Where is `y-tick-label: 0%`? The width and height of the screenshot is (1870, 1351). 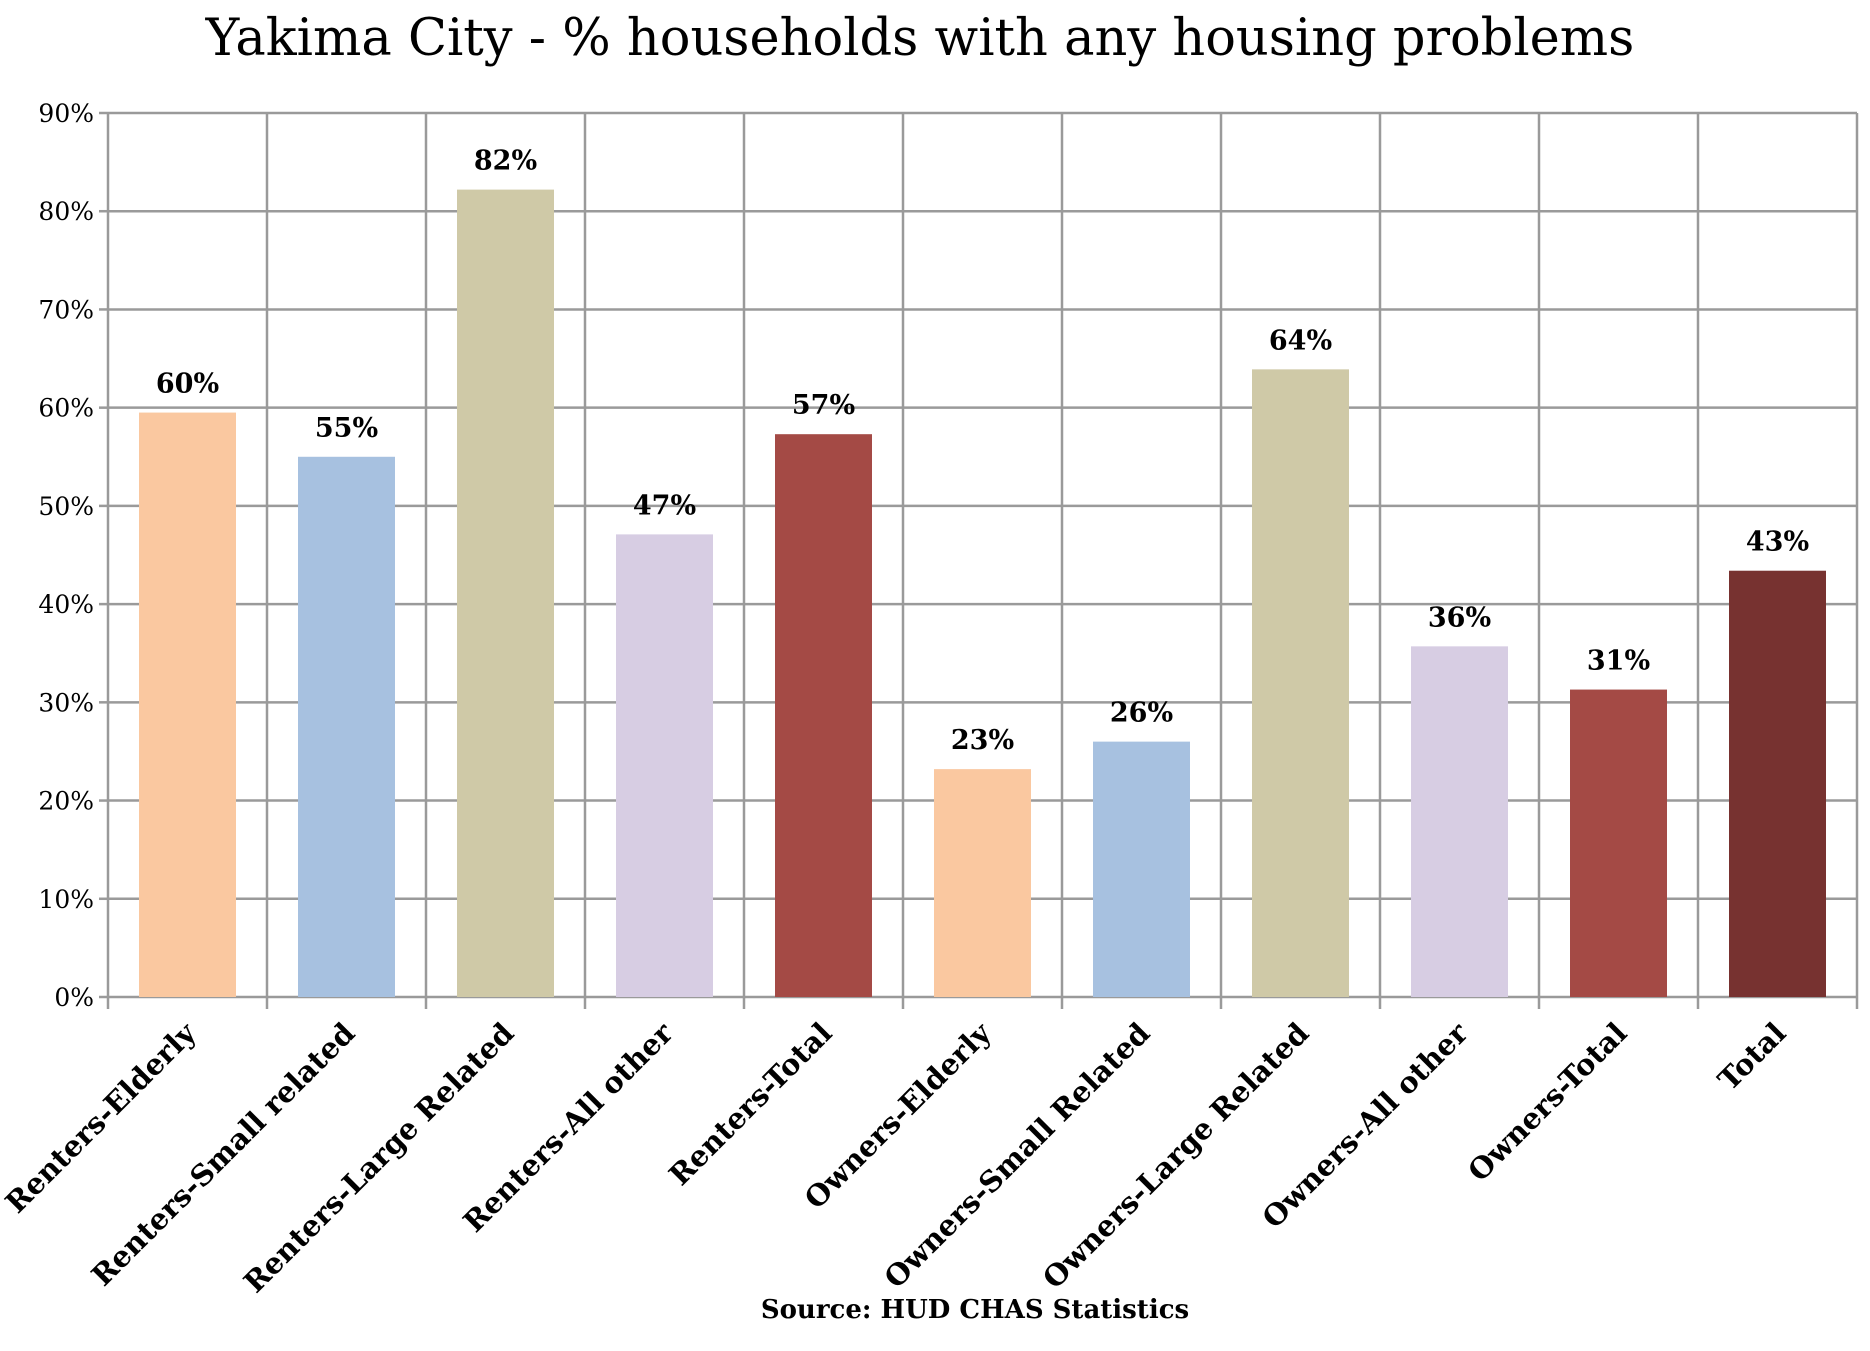 y-tick-label: 0% is located at coordinates (74, 997).